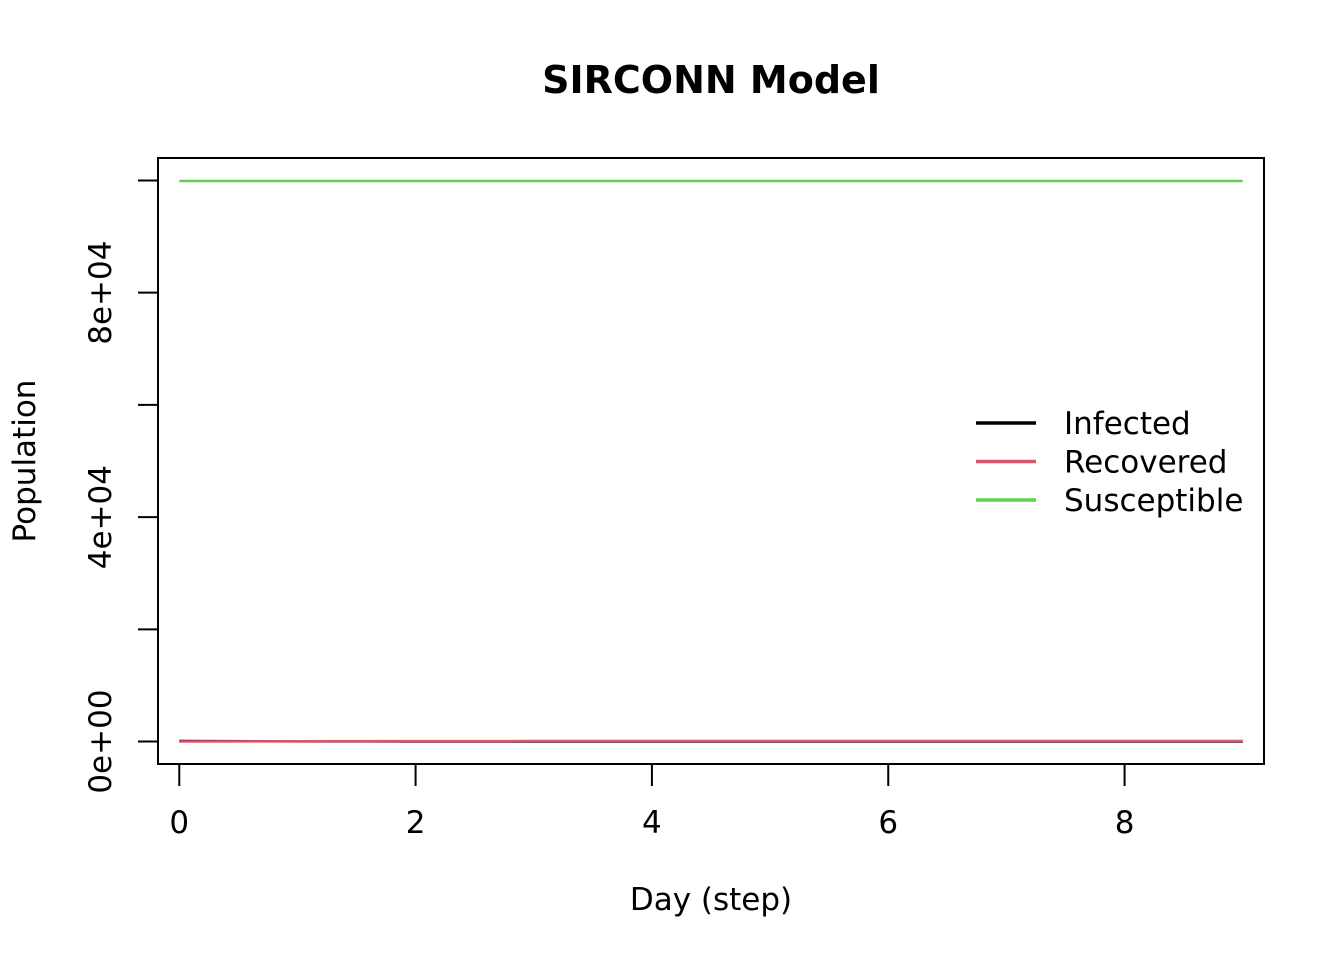 The height and width of the screenshot is (960, 1344). Describe the element at coordinates (416, 823) in the screenshot. I see `x-tick-label: 2` at that location.